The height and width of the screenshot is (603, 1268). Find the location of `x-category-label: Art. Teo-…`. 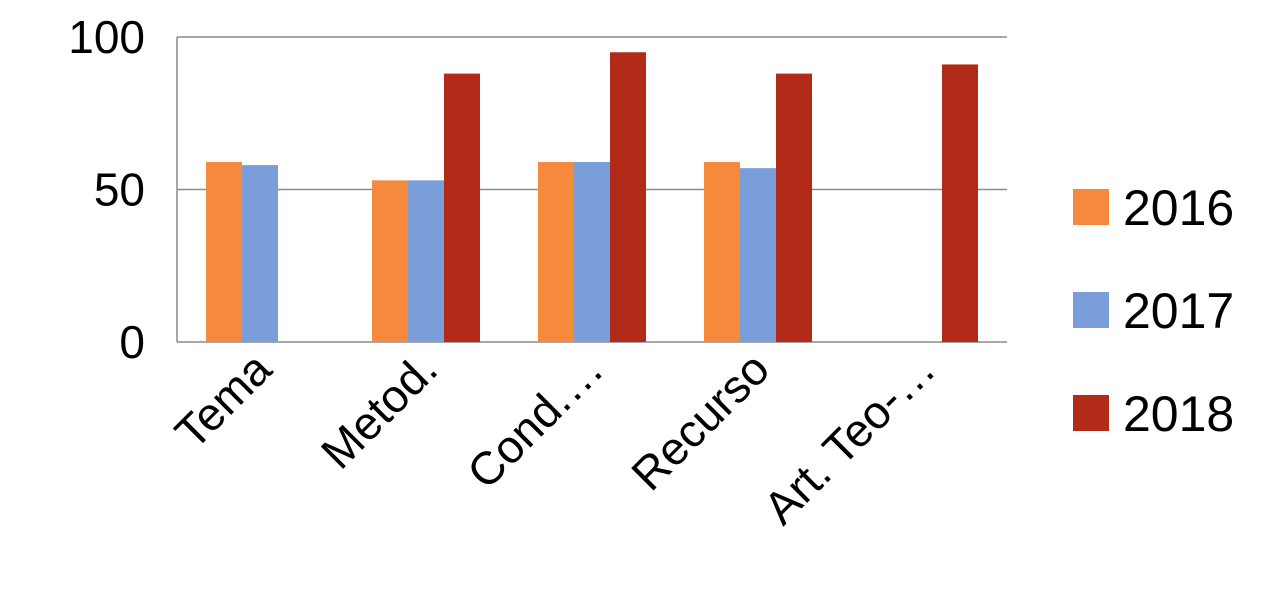

x-category-label: Art. Teo-… is located at coordinates (849, 438).